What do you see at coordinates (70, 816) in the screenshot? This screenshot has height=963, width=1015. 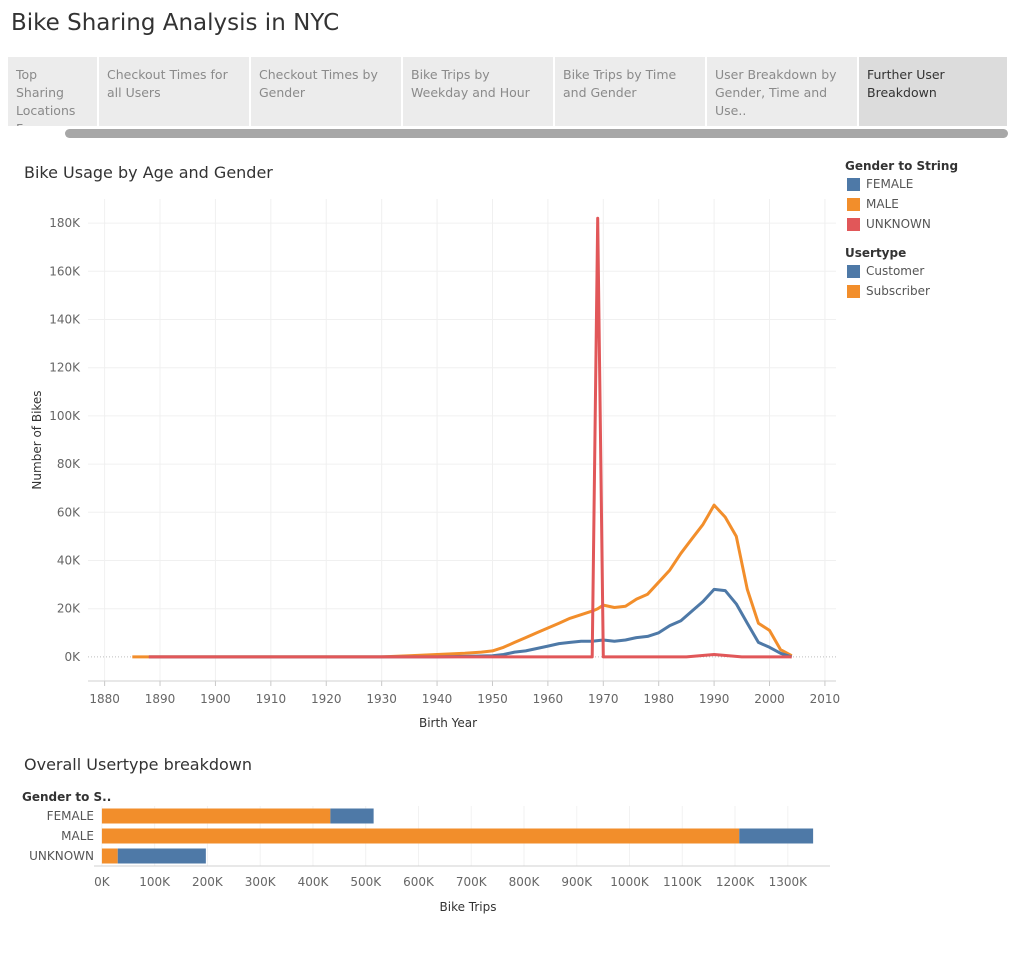 I see `bar-category-label: FEMALE` at bounding box center [70, 816].